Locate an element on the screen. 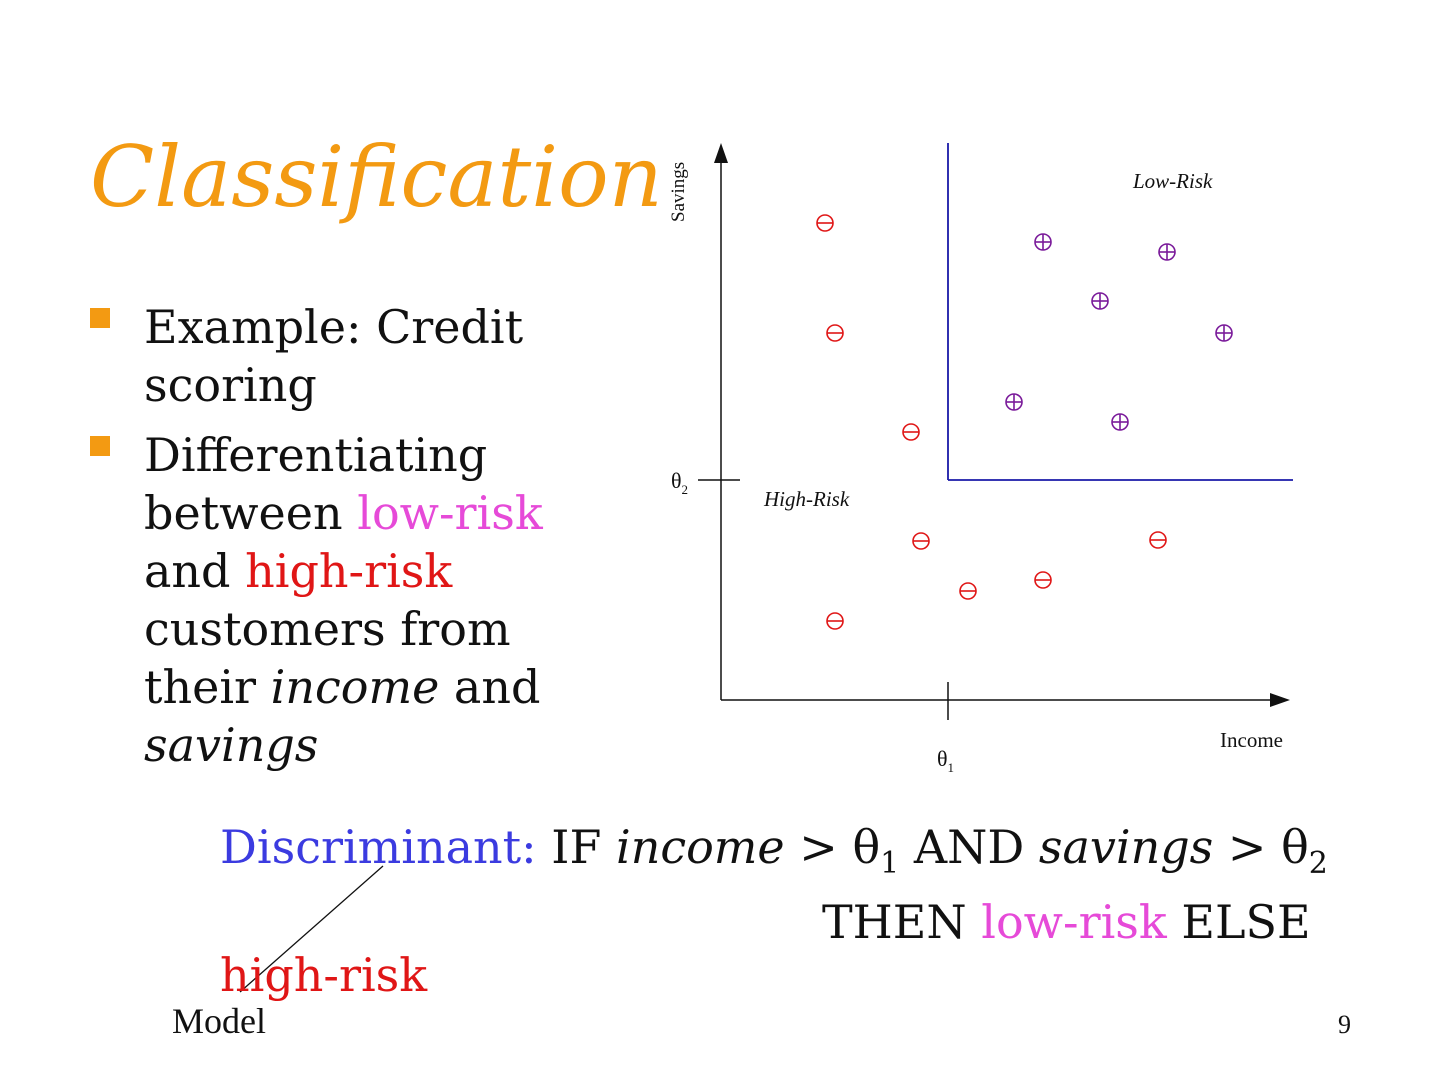  high-risk-term: high-risk is located at coordinates (349, 571).